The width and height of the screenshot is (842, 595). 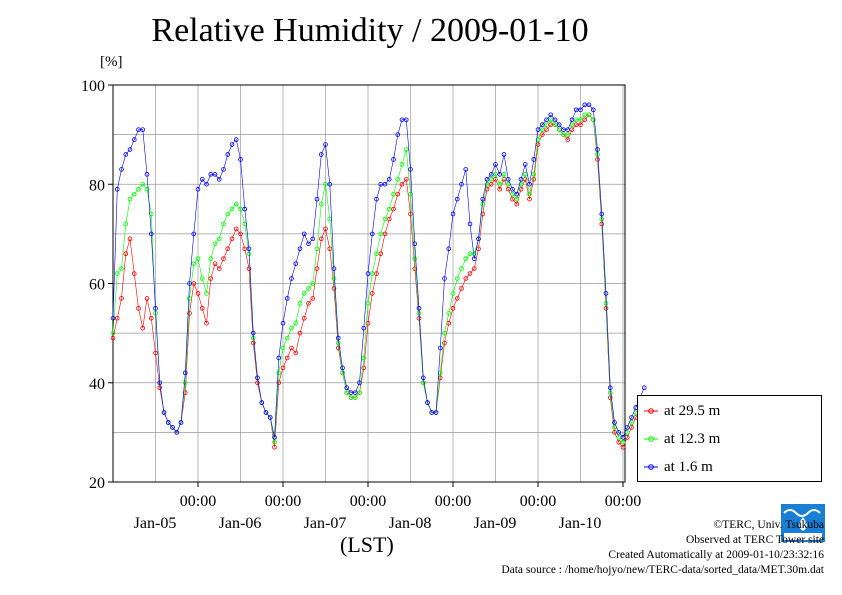 I want to click on x-tick-date-label: Jan-07, so click(x=325, y=523).